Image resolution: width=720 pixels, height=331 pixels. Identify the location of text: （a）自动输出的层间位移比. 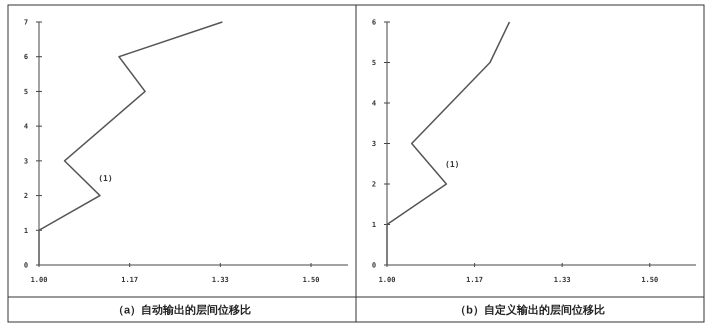
(182, 310).